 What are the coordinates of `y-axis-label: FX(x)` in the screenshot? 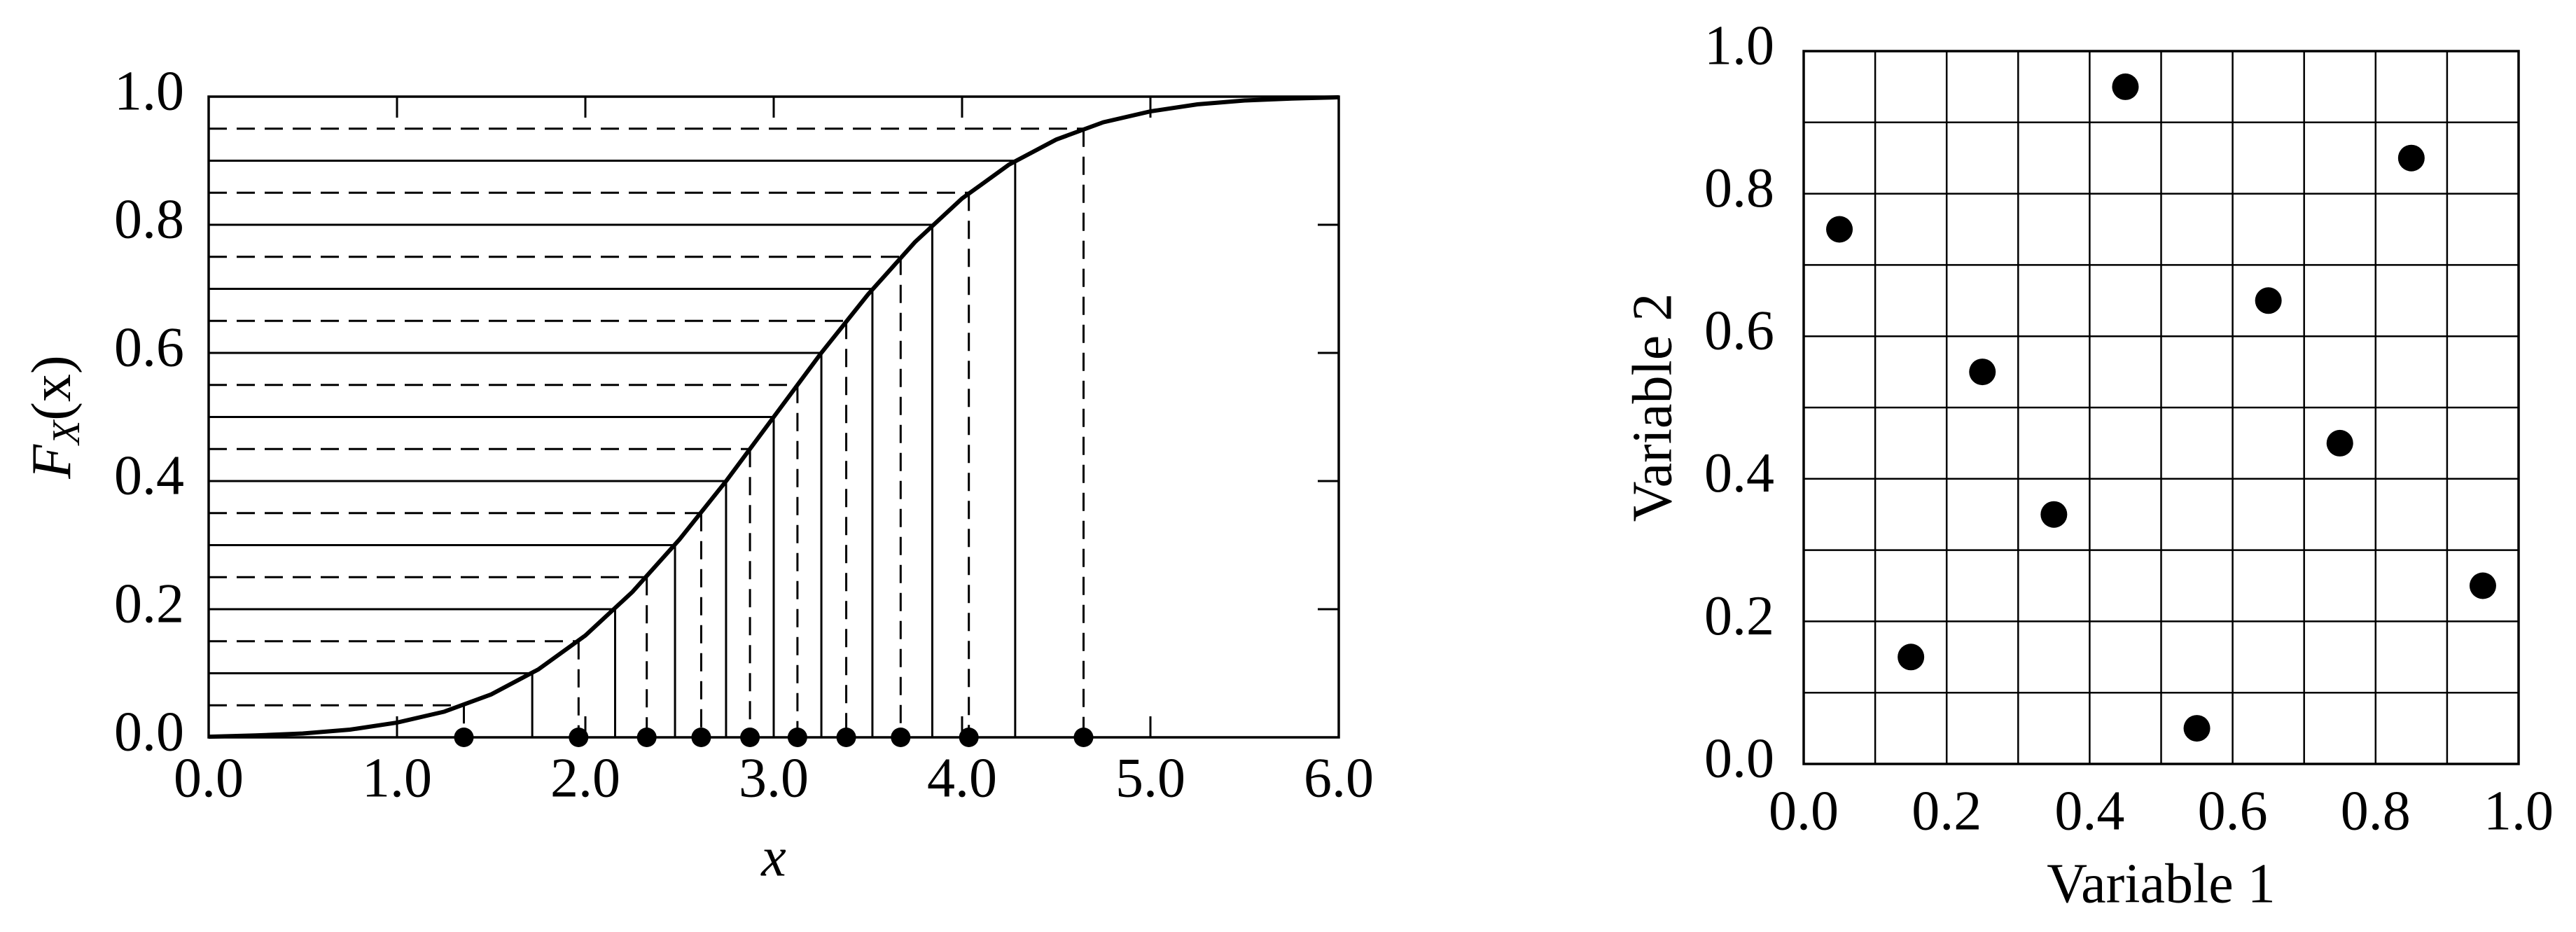 It's located at (54, 417).